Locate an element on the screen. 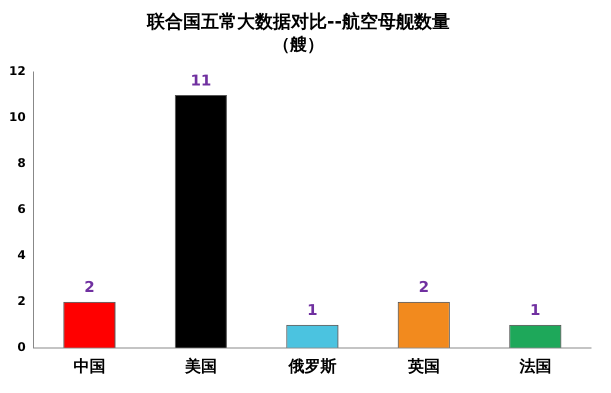 The image size is (611, 393). y-tick-label: 12 is located at coordinates (17, 71).